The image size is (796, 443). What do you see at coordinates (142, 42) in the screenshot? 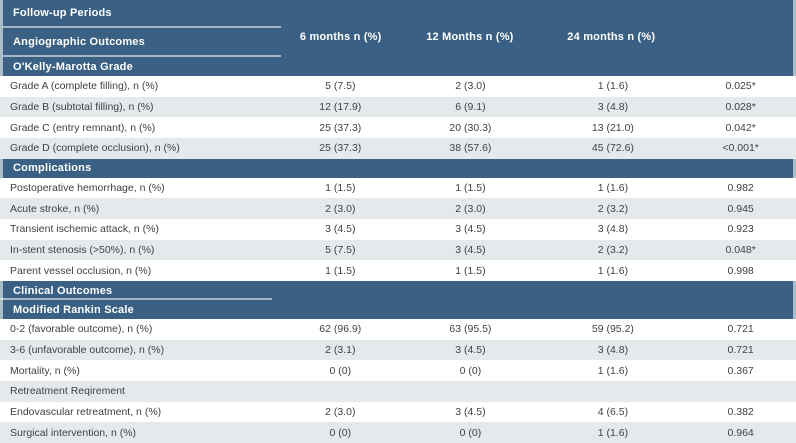
I see `header-angiographic-outcomes: Angiographic Outcomes` at bounding box center [142, 42].